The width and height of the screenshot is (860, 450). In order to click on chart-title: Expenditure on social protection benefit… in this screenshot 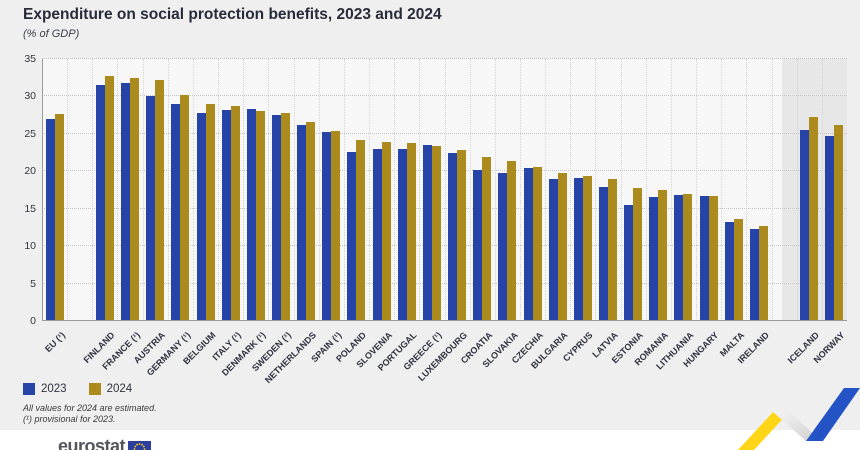, I will do `click(232, 14)`.